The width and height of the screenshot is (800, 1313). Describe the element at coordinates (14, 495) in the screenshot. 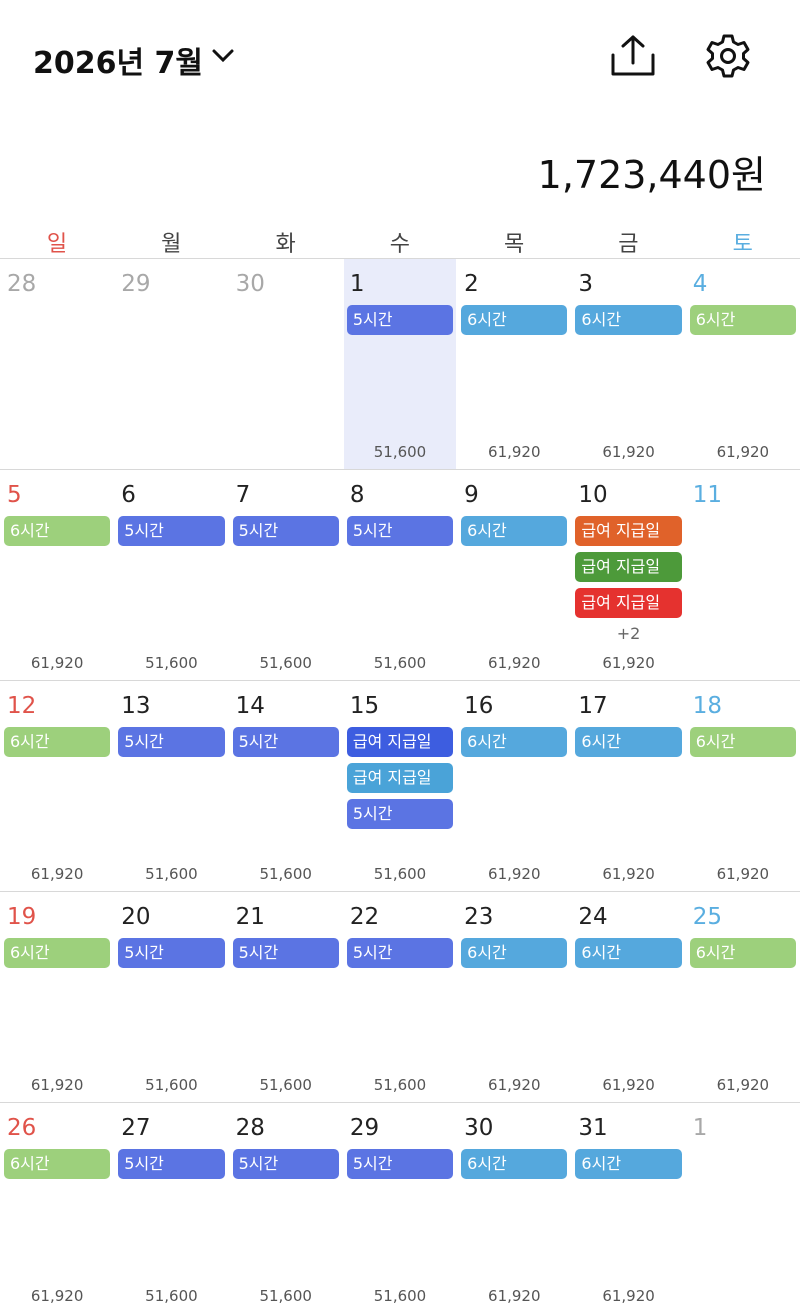

I see `date-number: 5` at that location.